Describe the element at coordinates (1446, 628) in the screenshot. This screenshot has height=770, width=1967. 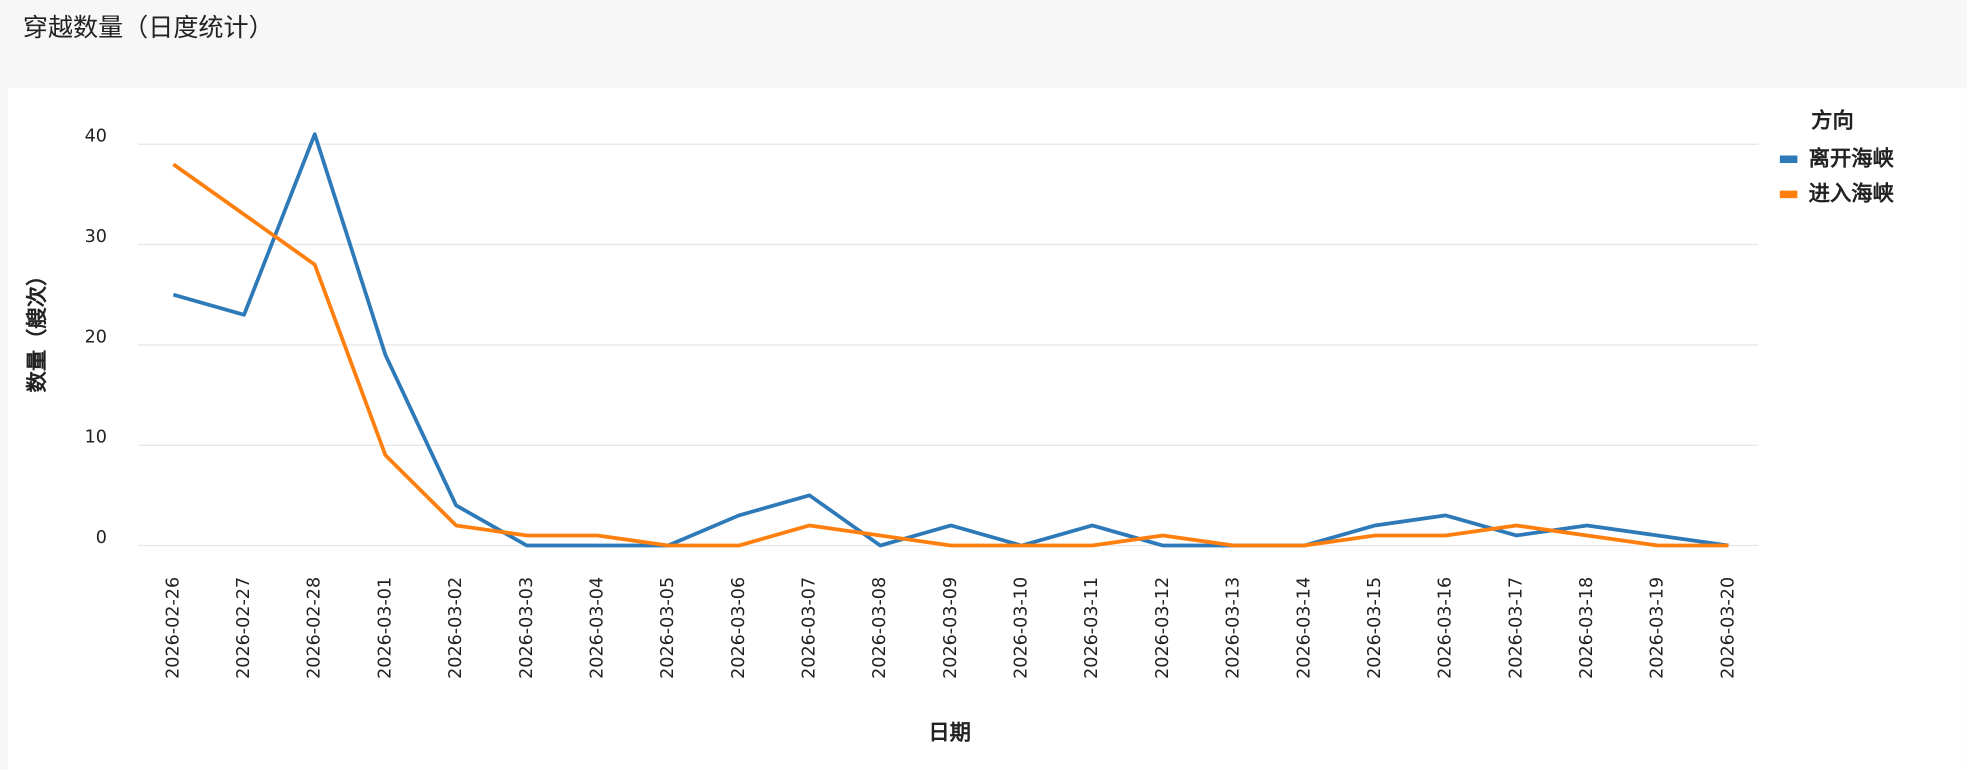
I see `x-tick-label: 2026-03-16` at that location.